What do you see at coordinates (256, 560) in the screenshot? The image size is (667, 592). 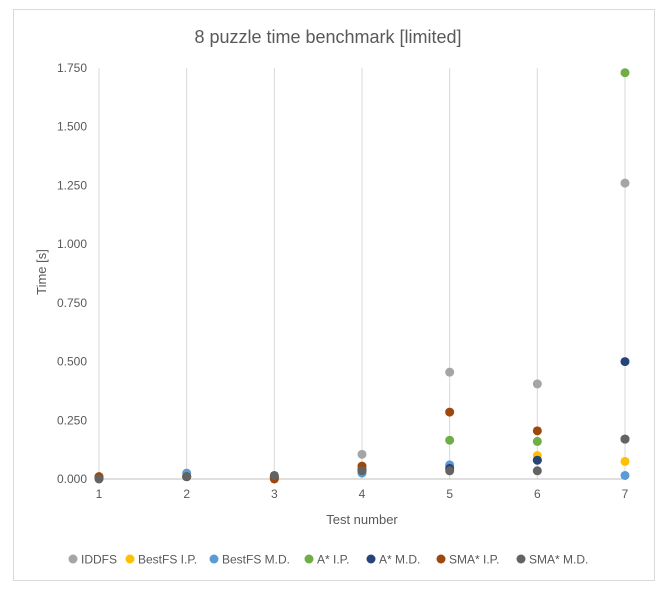 I see `legend-label: BestFS M.D.` at bounding box center [256, 560].